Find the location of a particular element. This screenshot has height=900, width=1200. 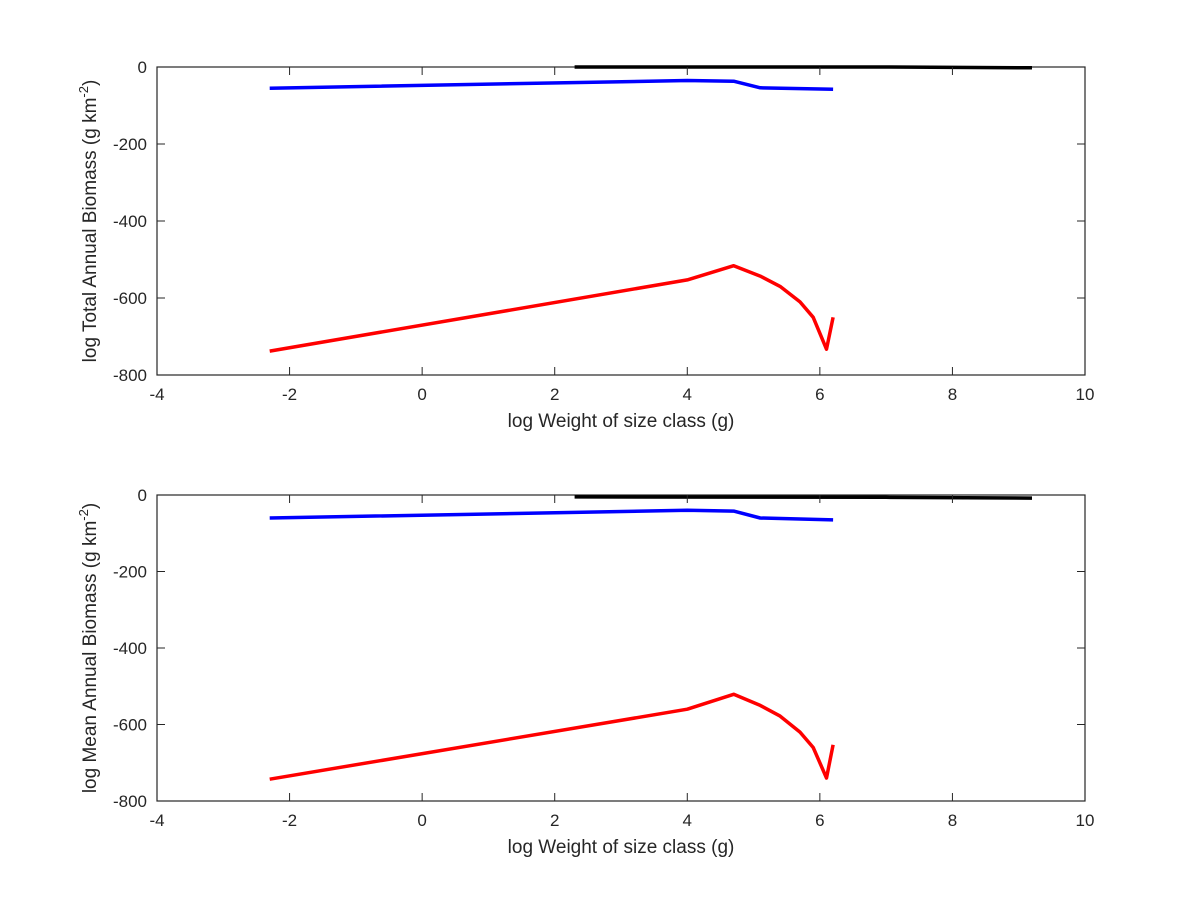

y-axis-label-main: log Total Annual Biomass (g km is located at coordinates (90, 230).